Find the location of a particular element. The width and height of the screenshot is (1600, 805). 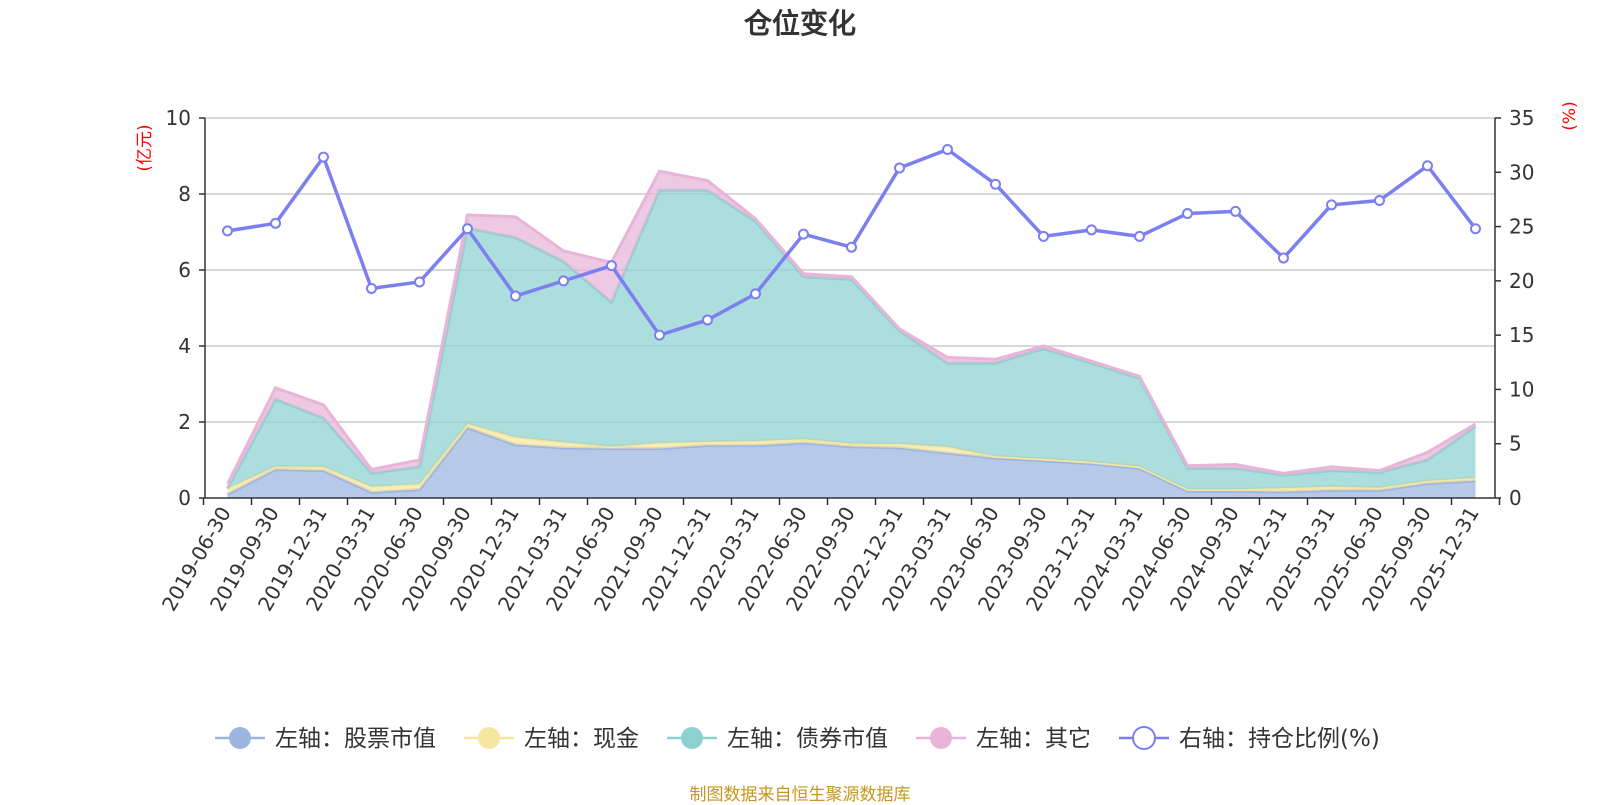

right-tick-label: 15 is located at coordinates (1521, 335).